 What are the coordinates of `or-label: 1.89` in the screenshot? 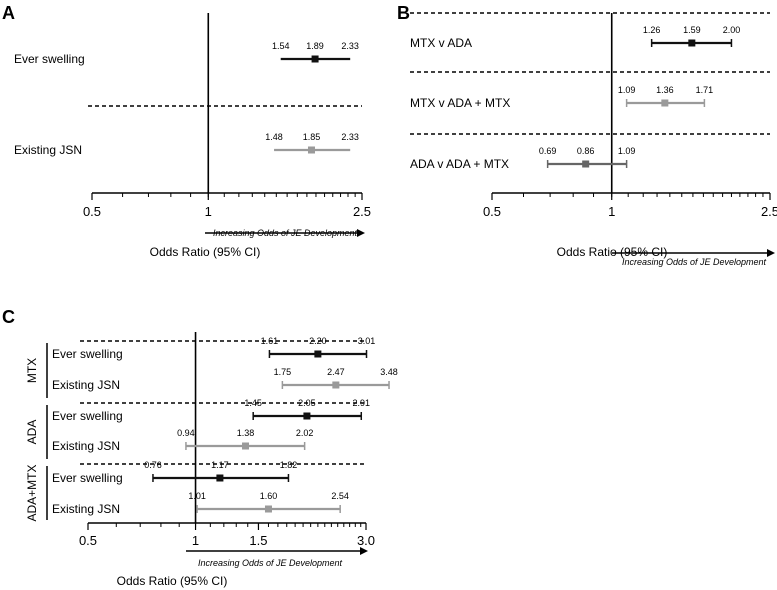 It's located at (315, 46).